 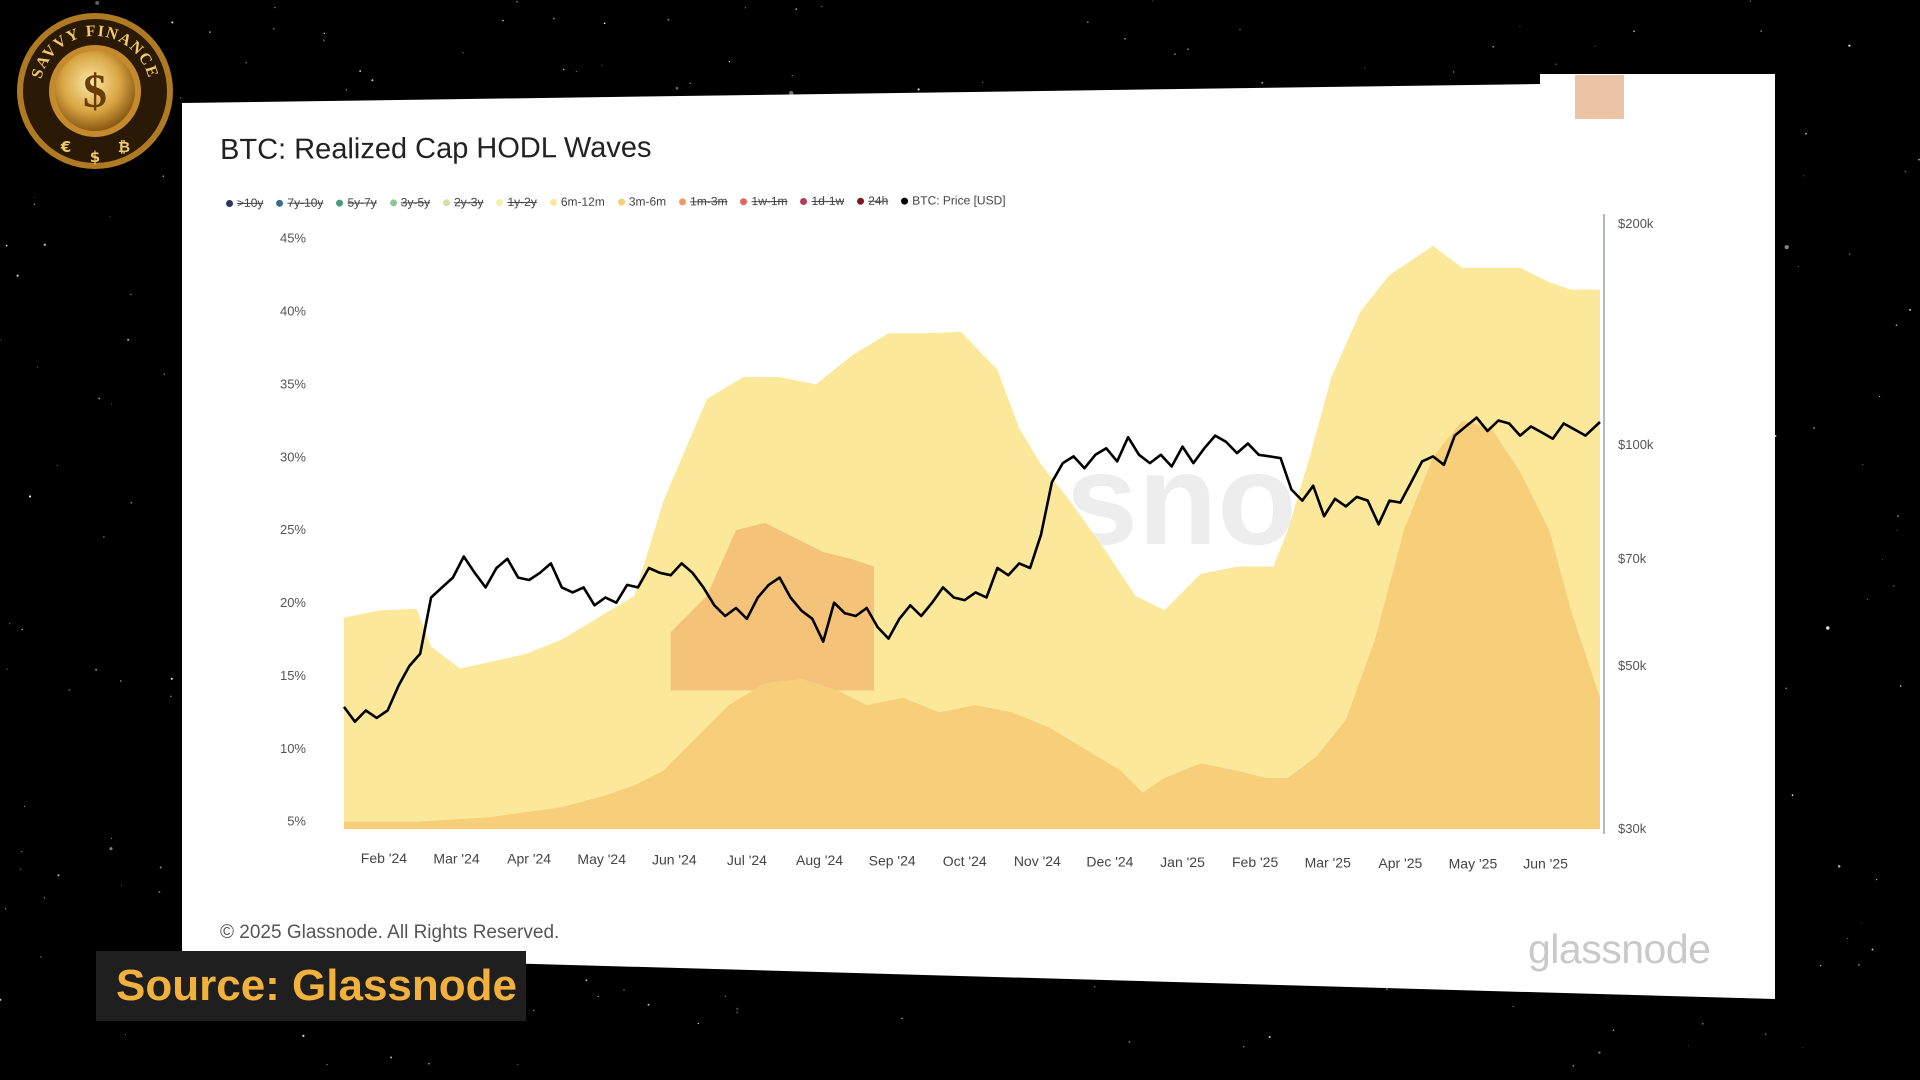 What do you see at coordinates (709, 201) in the screenshot?
I see `legend-label: 1m-3m` at bounding box center [709, 201].